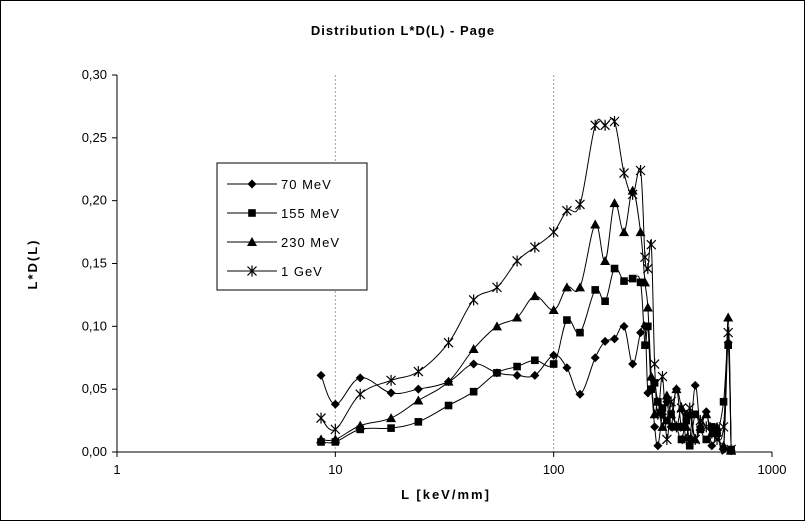 The image size is (805, 521). What do you see at coordinates (116, 469) in the screenshot?
I see `x-tick-label: 1` at bounding box center [116, 469].